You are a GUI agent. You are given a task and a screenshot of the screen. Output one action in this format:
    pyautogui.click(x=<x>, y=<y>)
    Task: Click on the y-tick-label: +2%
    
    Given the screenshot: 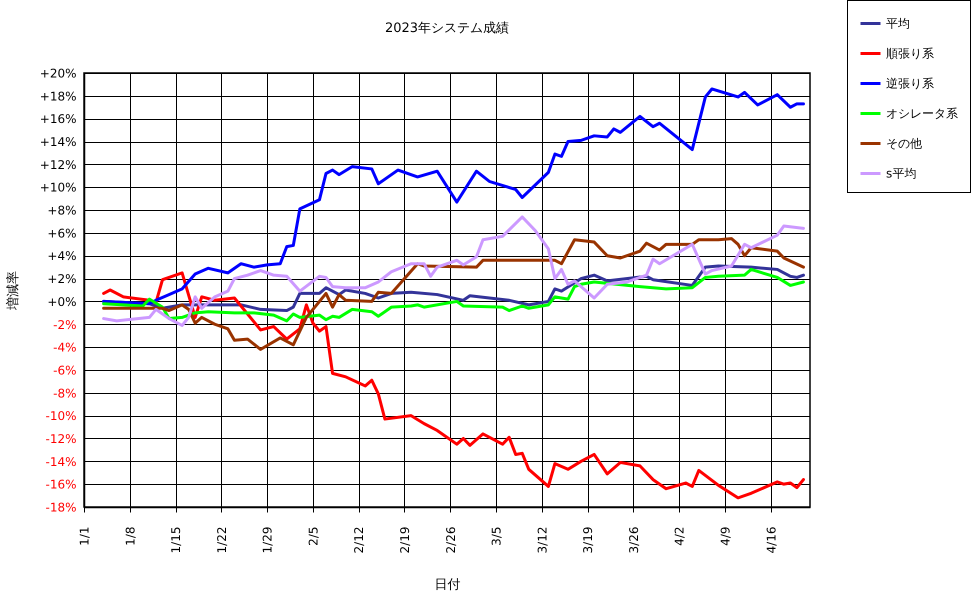 What is the action you would take?
    pyautogui.click(x=61, y=279)
    